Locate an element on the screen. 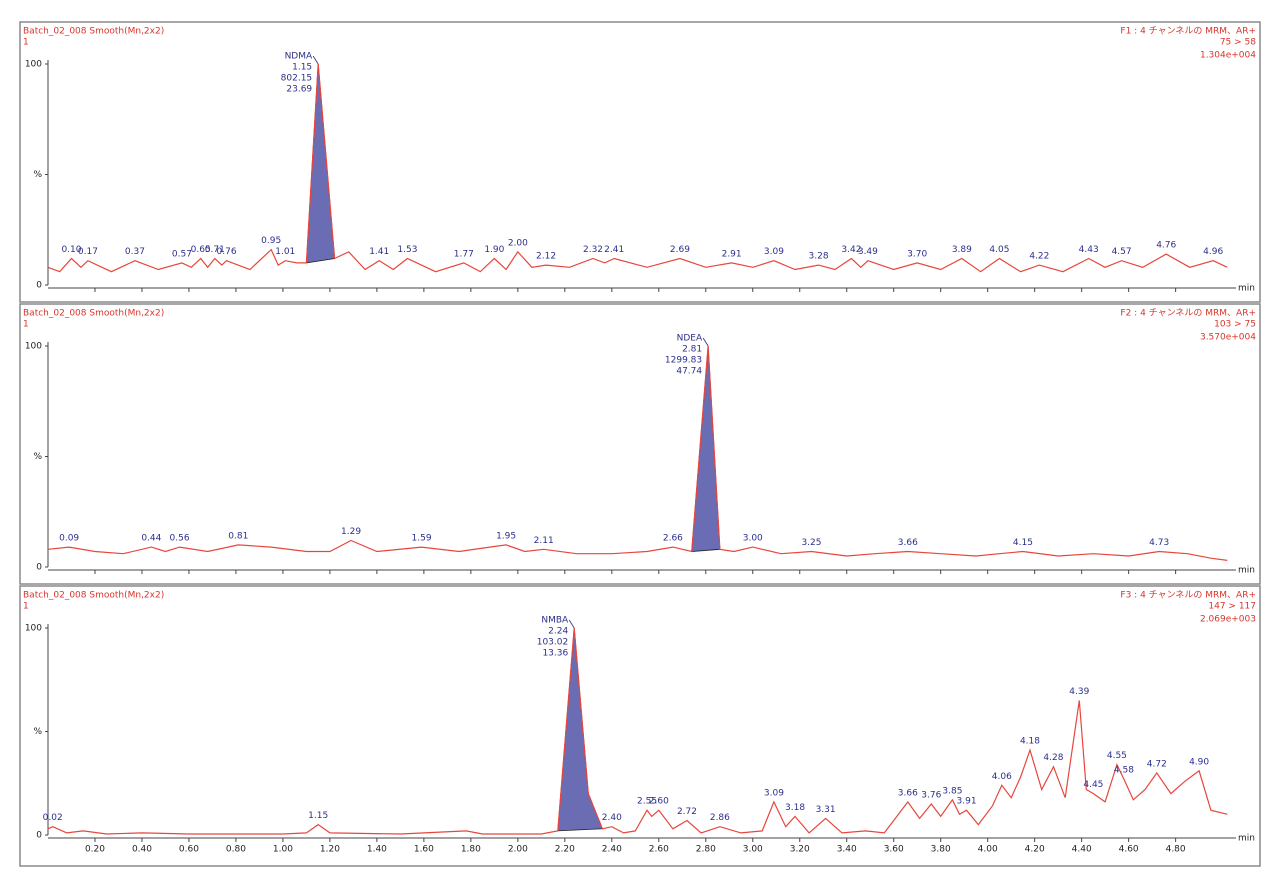  peak-label: 4.15 is located at coordinates (1023, 543).